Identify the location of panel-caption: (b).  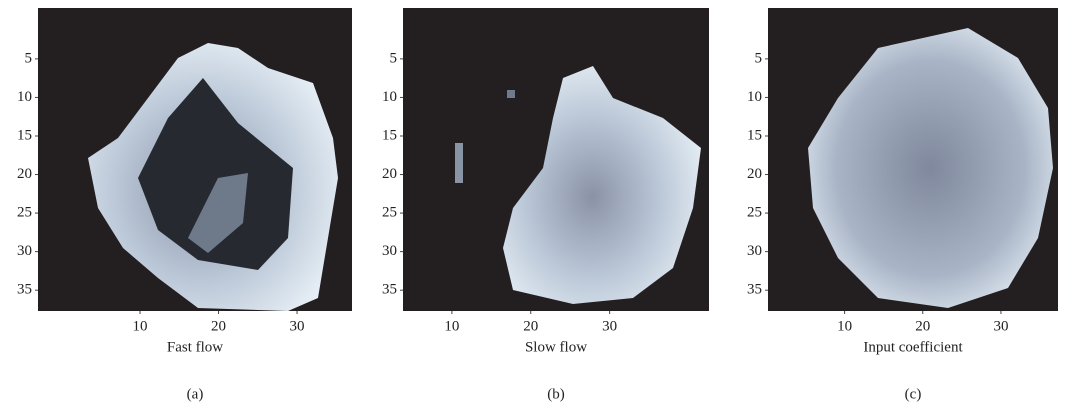
(556, 394).